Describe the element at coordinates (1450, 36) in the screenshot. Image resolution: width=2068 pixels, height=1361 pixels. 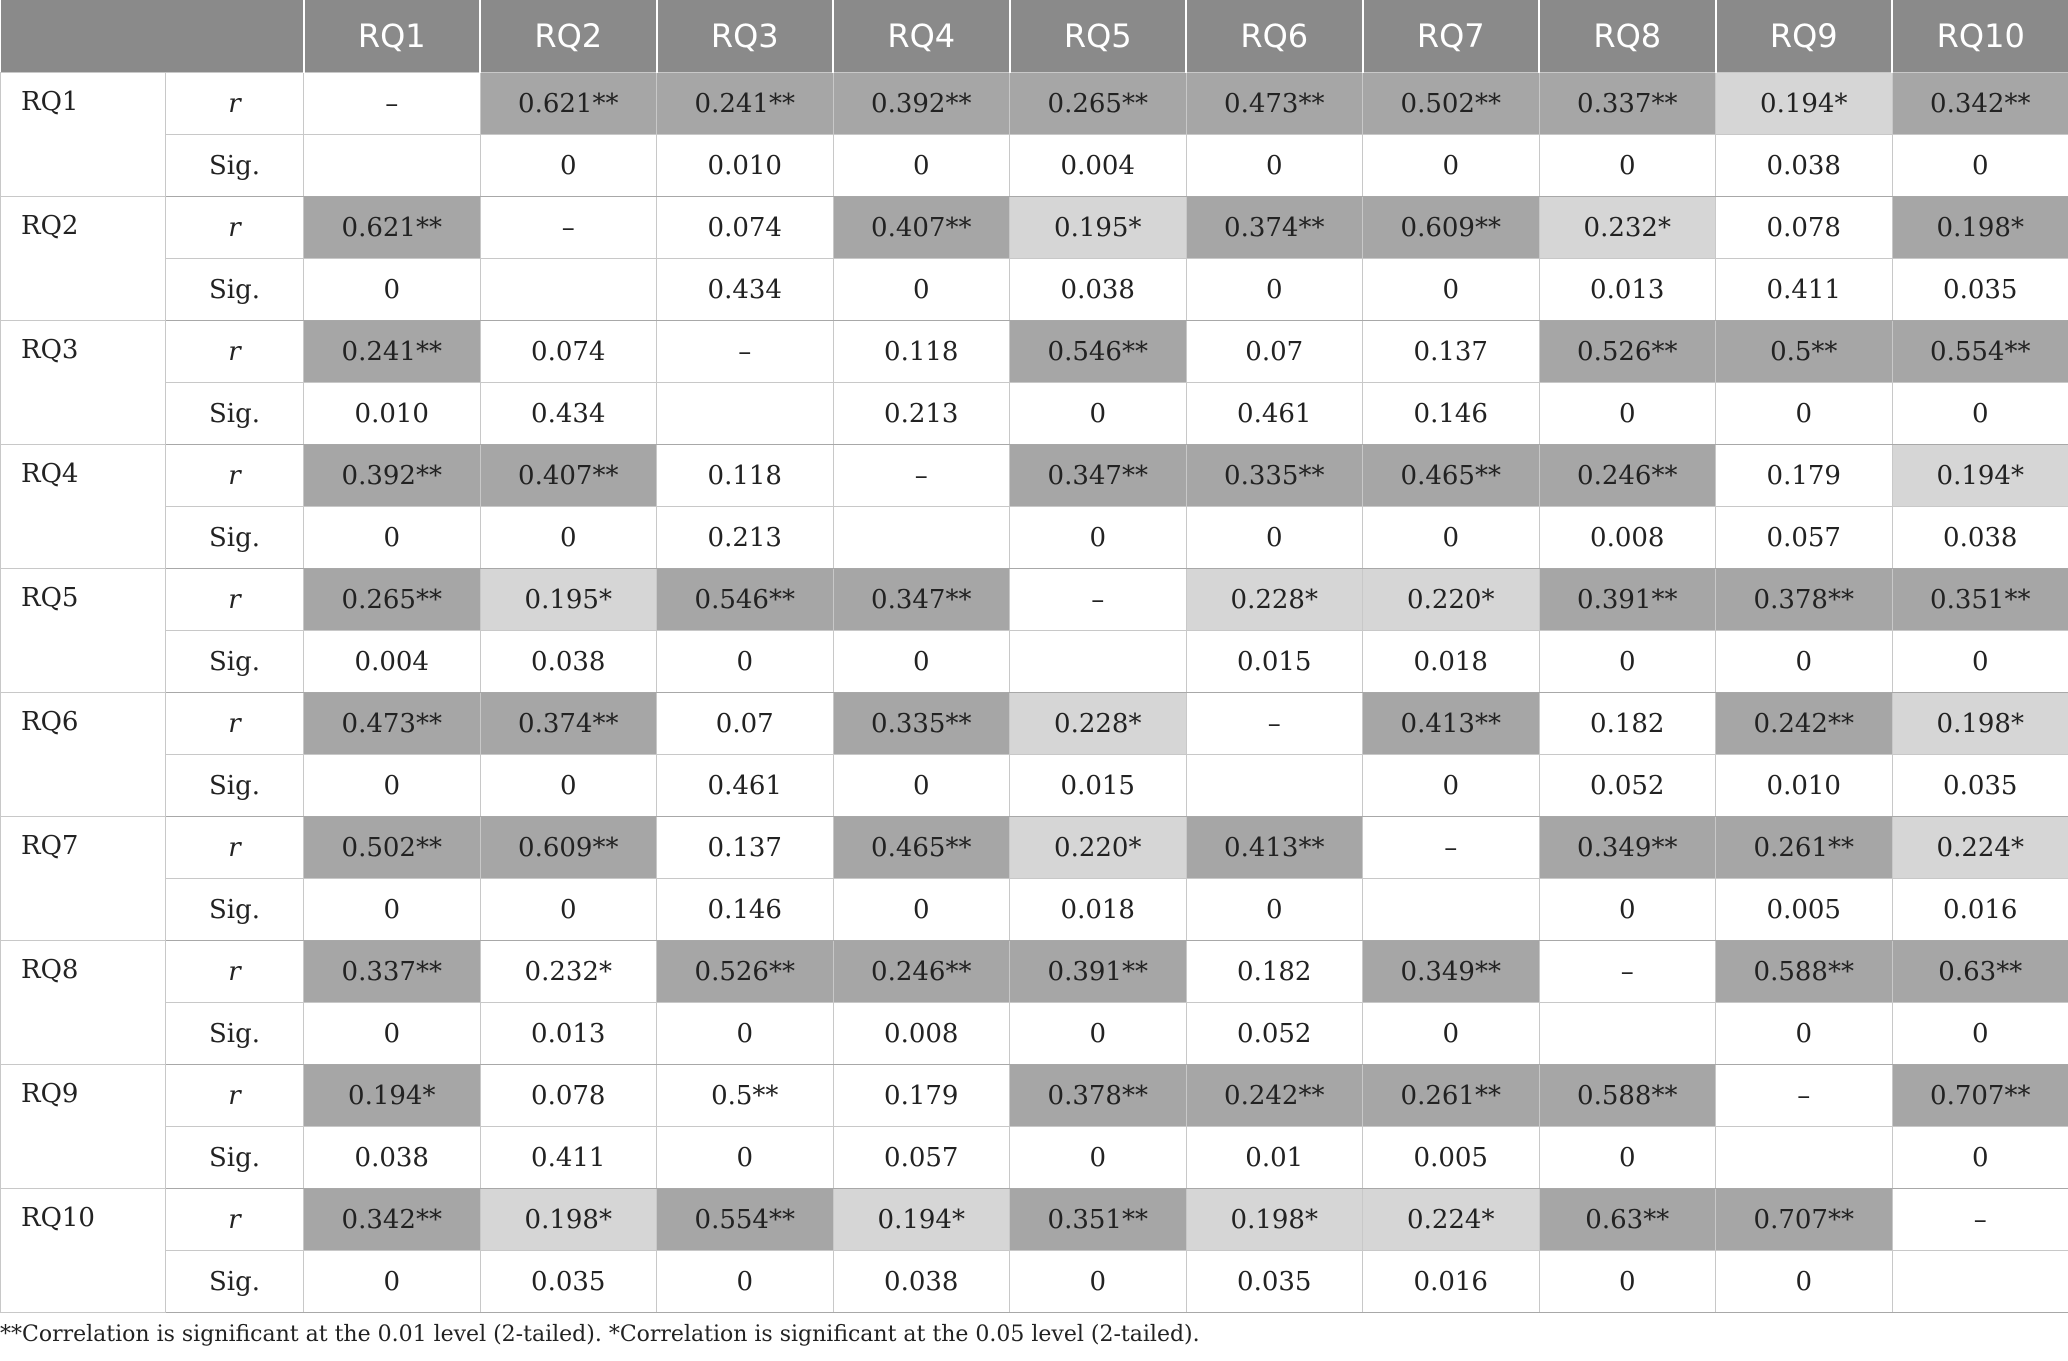
I see `column-header-rq7: RQ7` at that location.